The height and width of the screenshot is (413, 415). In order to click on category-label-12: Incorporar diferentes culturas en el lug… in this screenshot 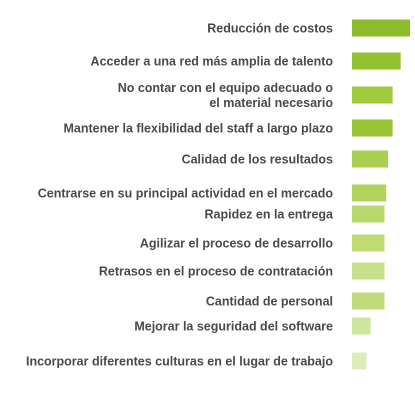, I will do `click(179, 362)`.